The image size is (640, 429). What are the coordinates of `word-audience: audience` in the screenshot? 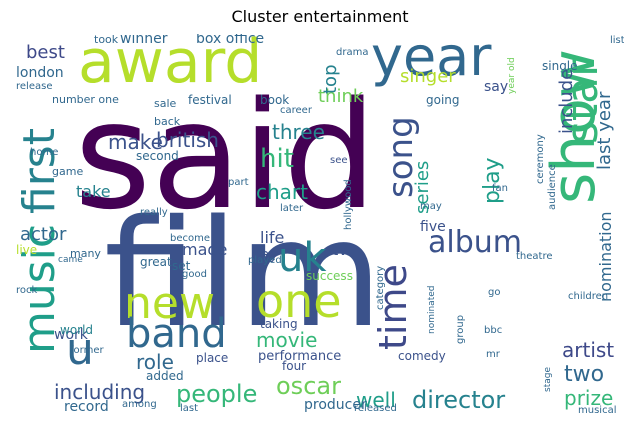 It's located at (552, 187).